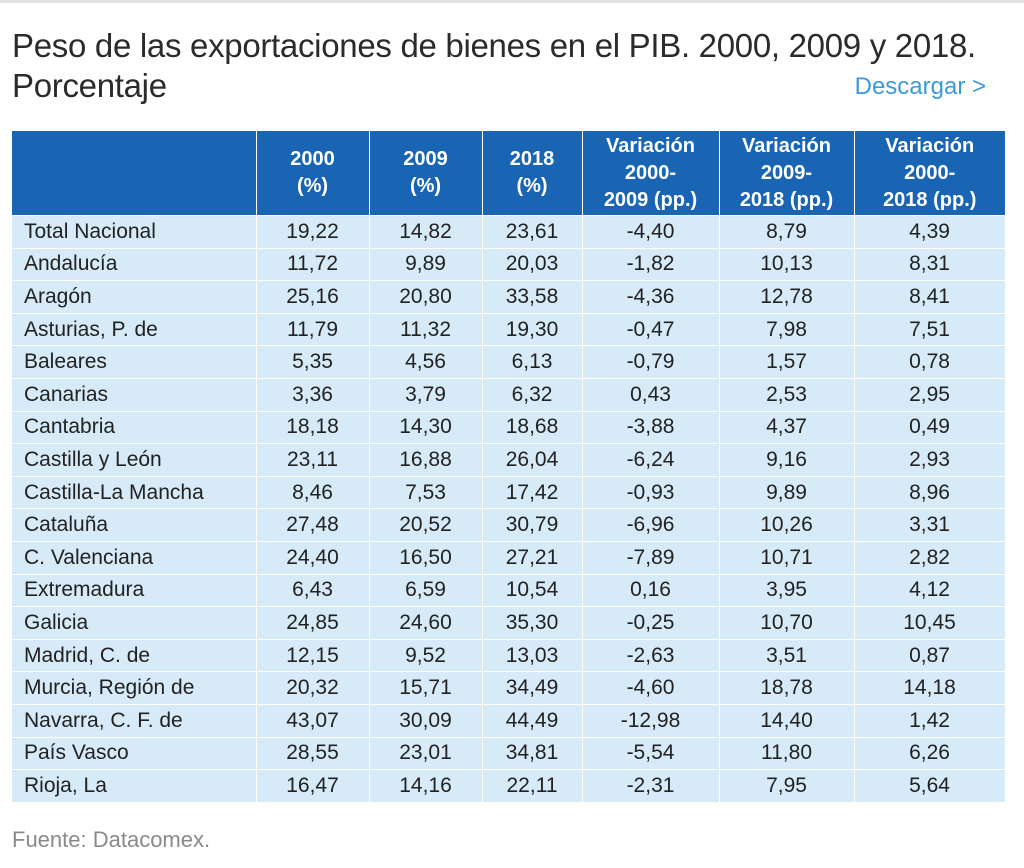 The width and height of the screenshot is (1024, 868). I want to click on value-cell: 10,26, so click(786, 525).